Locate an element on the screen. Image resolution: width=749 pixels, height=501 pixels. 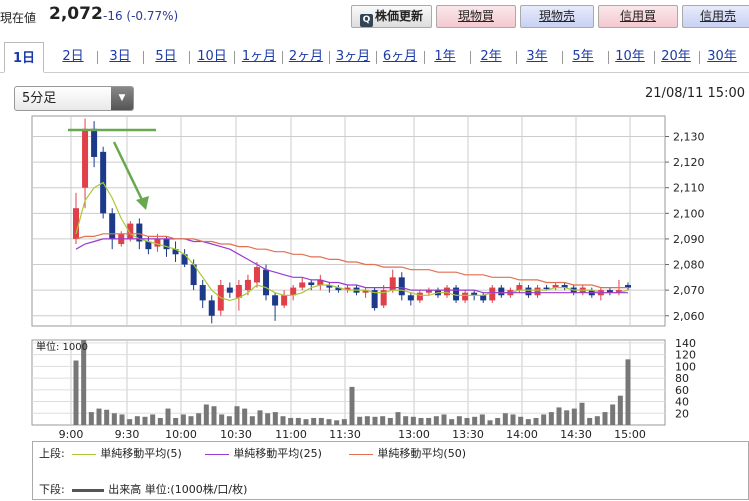
x-tick-label: 13:00 is located at coordinates (414, 434).